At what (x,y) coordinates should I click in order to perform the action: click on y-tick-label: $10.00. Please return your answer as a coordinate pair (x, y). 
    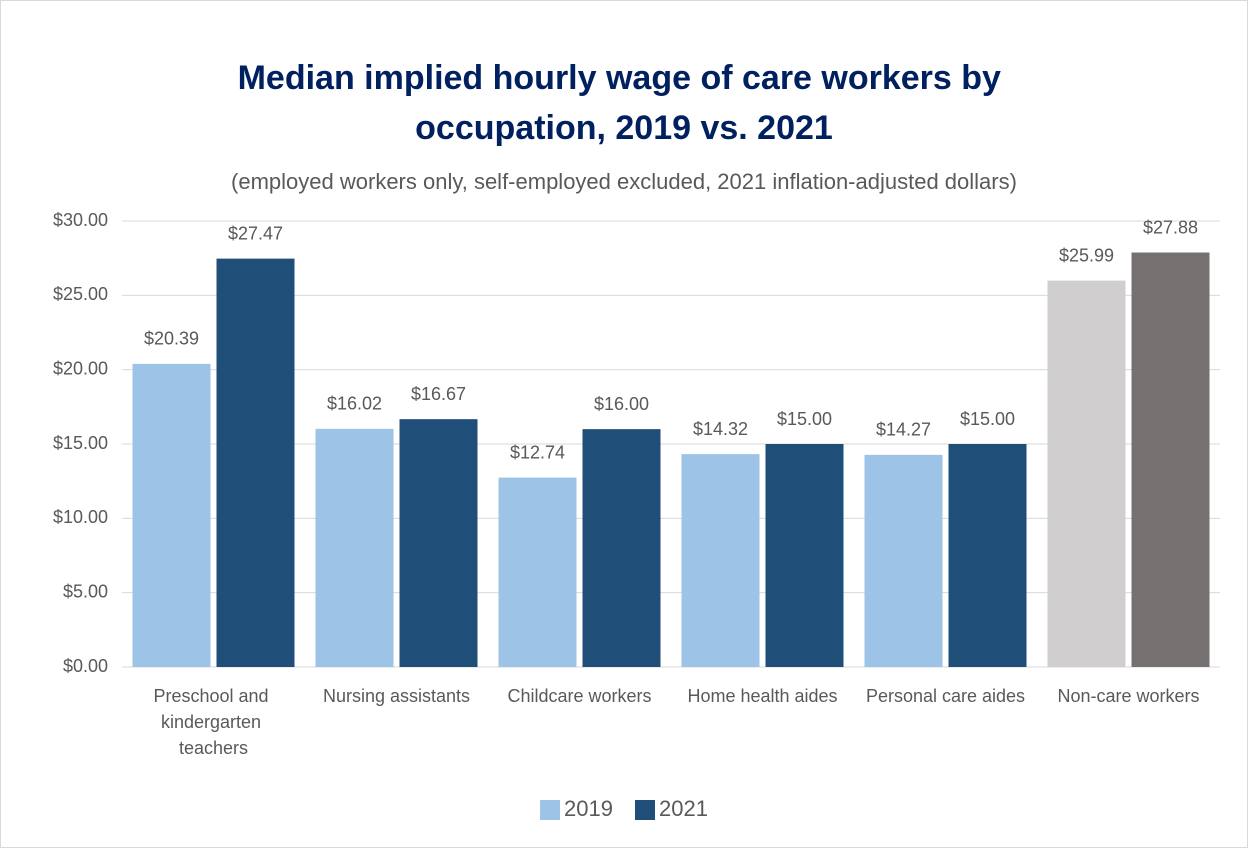
    Looking at the image, I should click on (80, 517).